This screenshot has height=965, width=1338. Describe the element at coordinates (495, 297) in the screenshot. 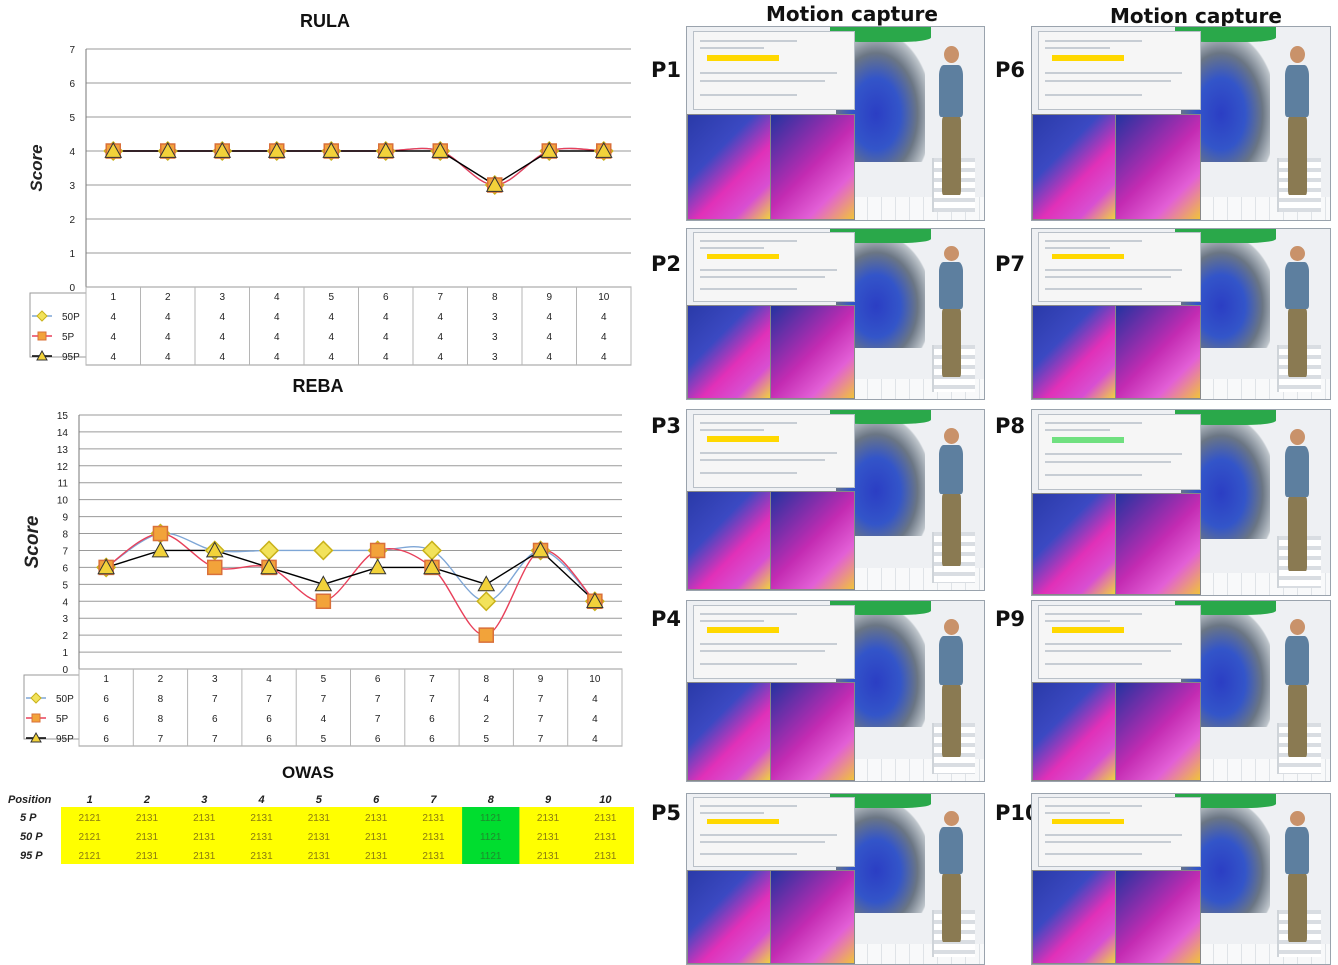

I see `rula-x-tick-label: 8` at that location.